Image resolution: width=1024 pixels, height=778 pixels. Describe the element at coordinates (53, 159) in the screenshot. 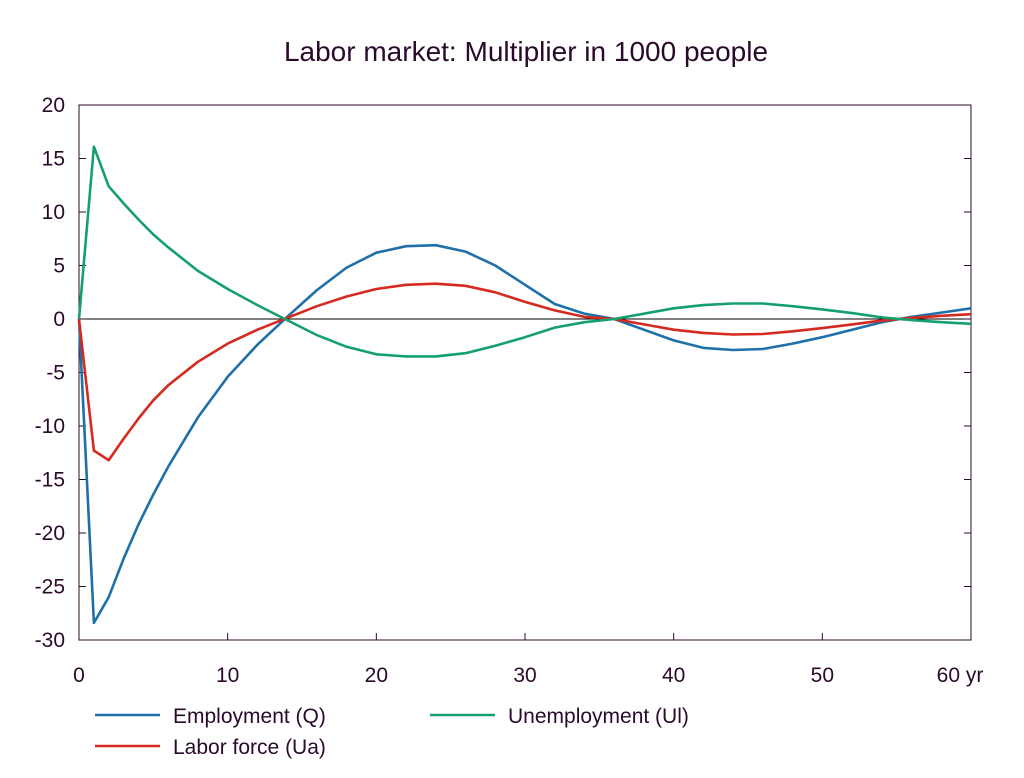

I see `y-tick-label: 15` at that location.